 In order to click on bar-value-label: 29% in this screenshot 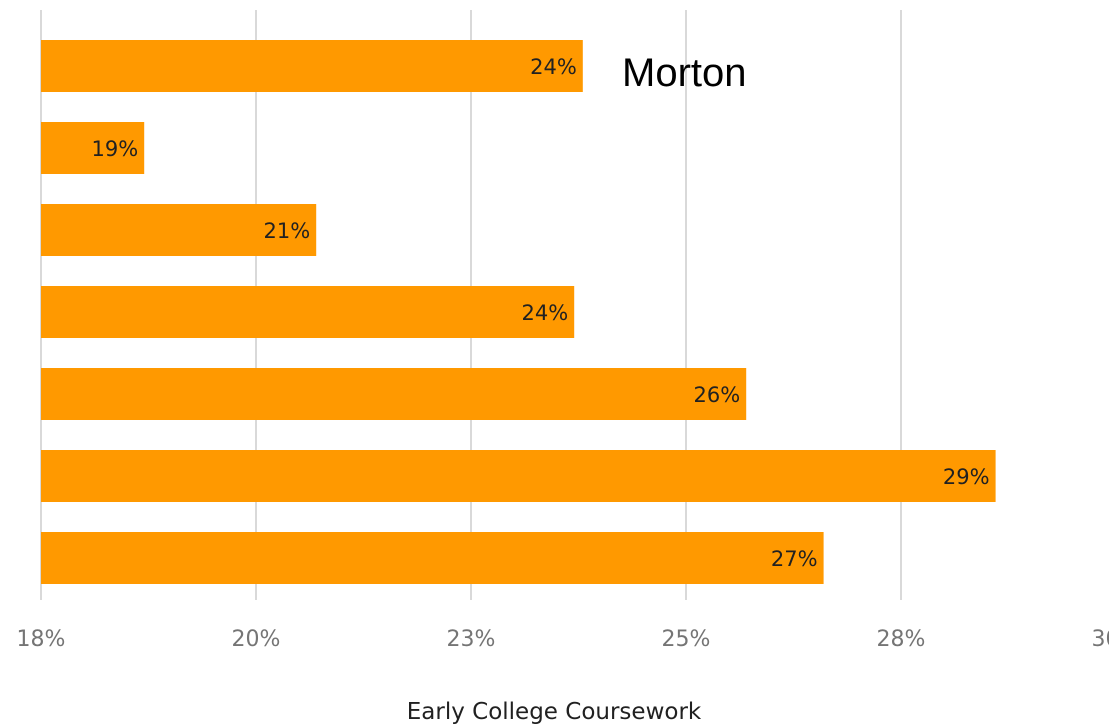, I will do `click(966, 477)`.